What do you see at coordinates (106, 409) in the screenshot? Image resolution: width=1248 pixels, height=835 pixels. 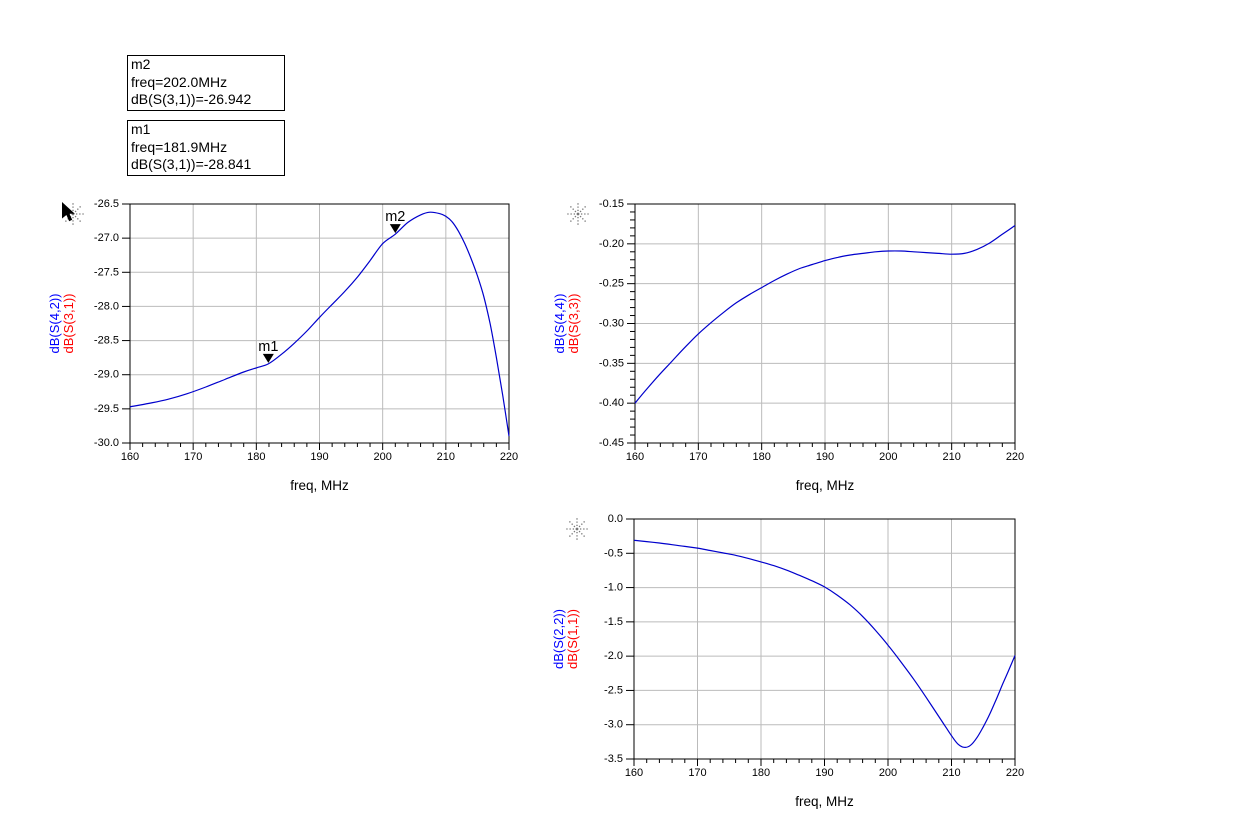 I see `y-tick-label: -29.5` at bounding box center [106, 409].